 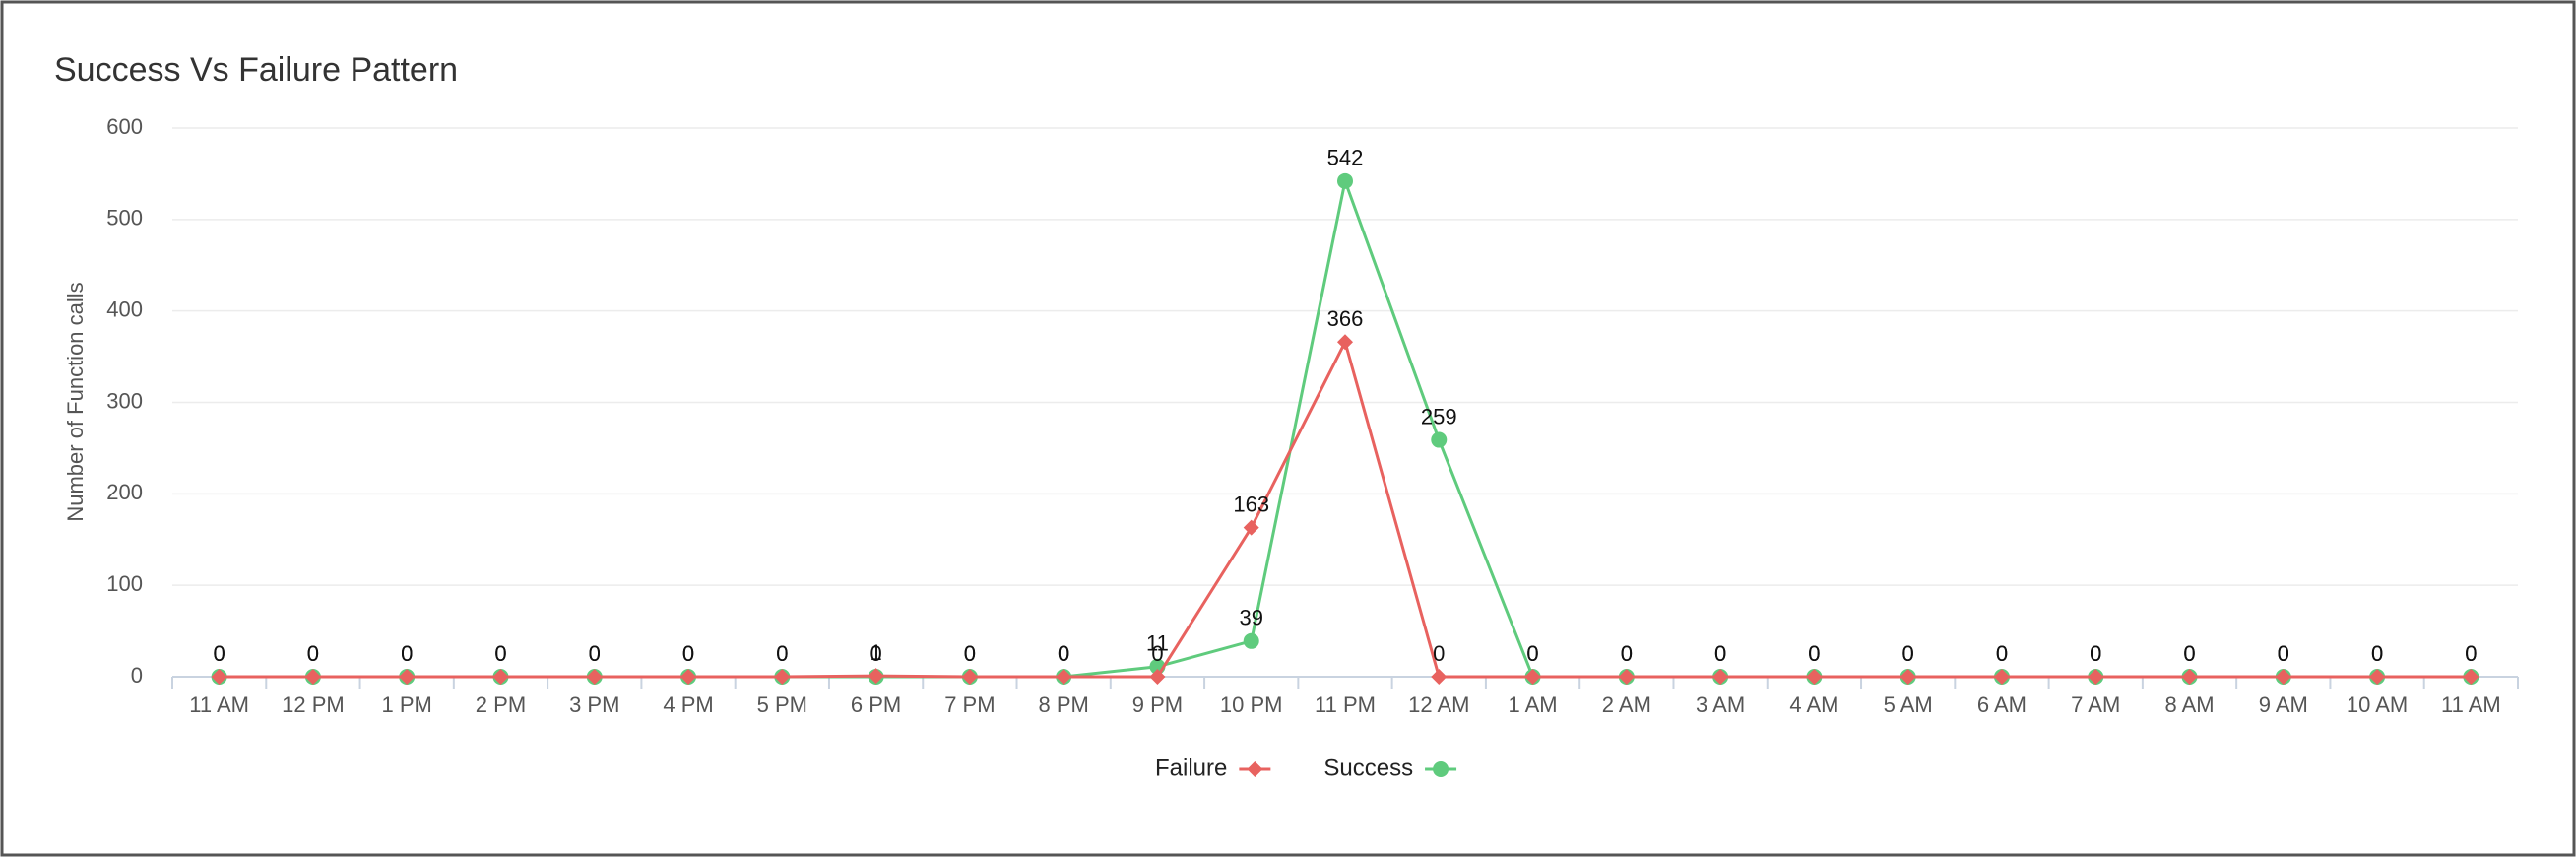 What do you see at coordinates (1532, 704) in the screenshot?
I see `x-tick-label: 1 AM` at bounding box center [1532, 704].